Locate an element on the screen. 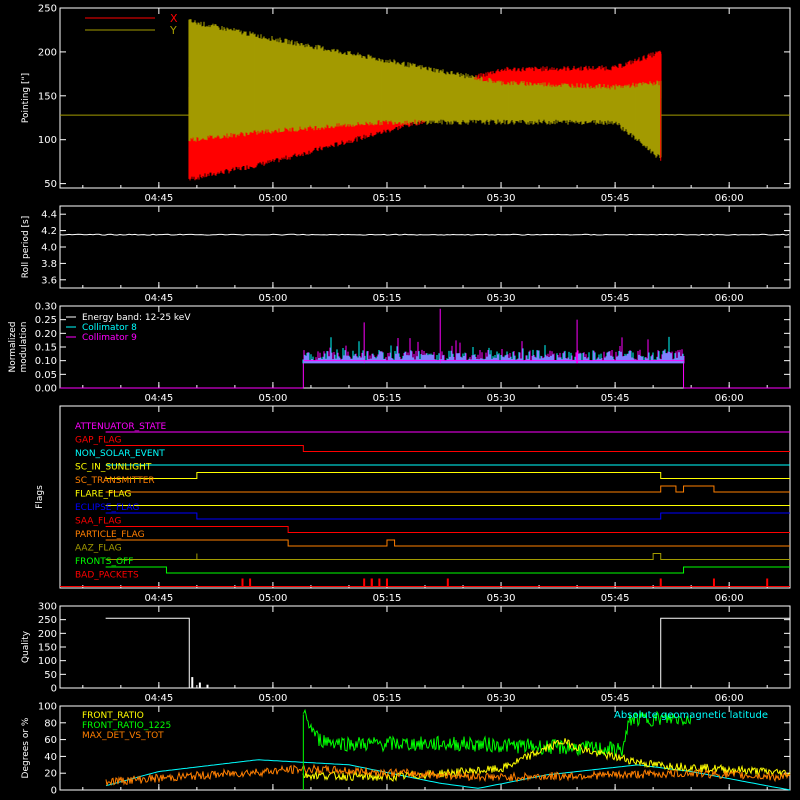 Image resolution: width=800 pixels, height=800 pixels. roll-period-line is located at coordinates (424, 234).